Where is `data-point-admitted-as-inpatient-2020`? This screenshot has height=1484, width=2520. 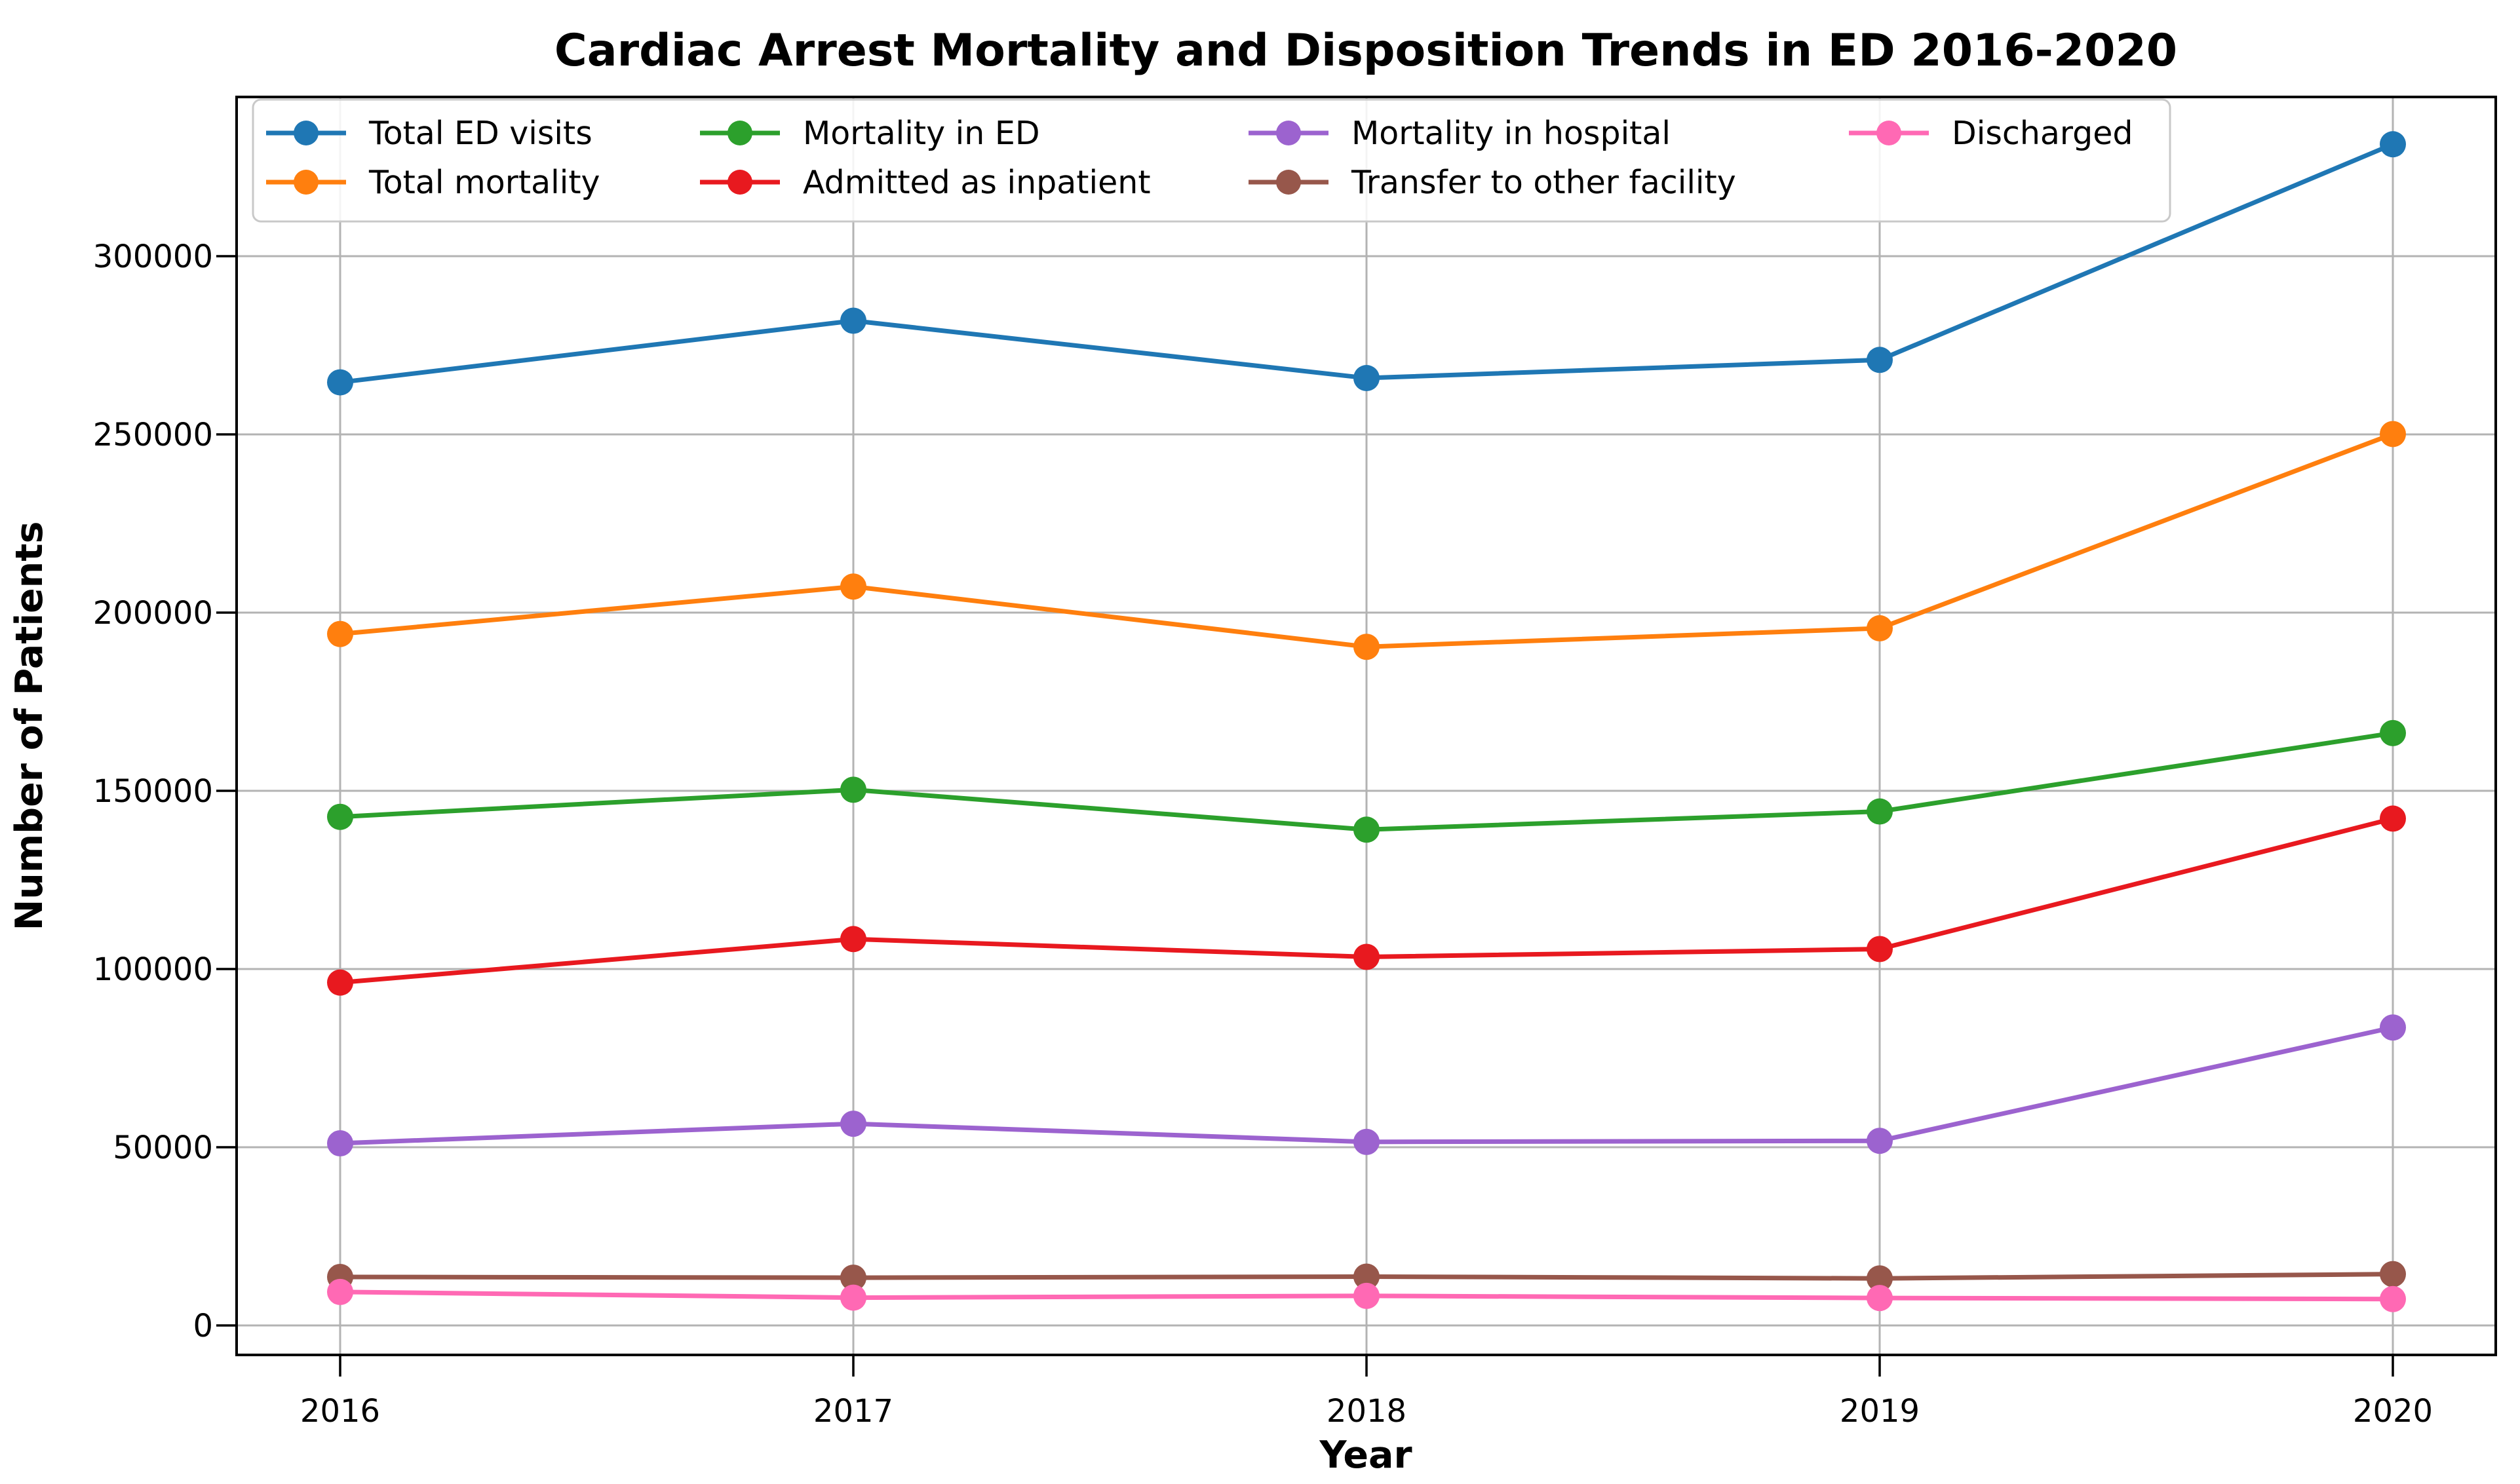
data-point-admitted-as-inpatient-2020 is located at coordinates (2393, 818).